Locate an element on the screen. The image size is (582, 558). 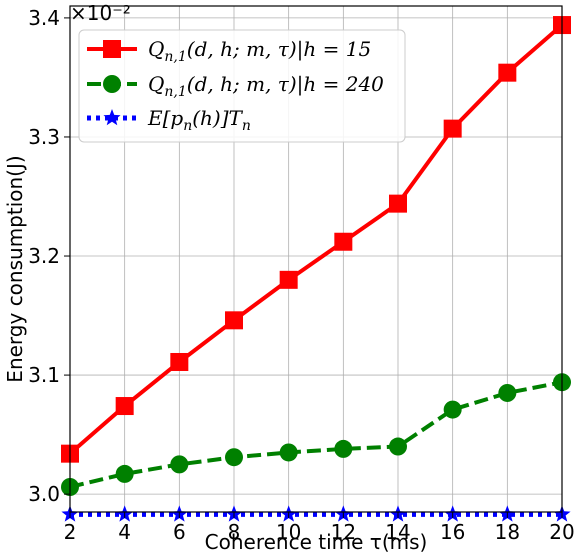
x-tick-label: 6 is located at coordinates (179, 532).